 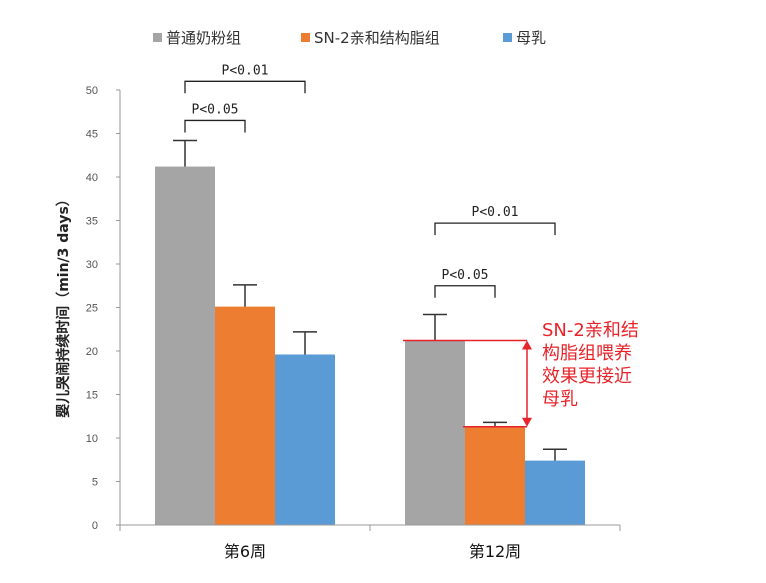 What do you see at coordinates (531, 38) in the screenshot?
I see `legend-label: 母乳` at bounding box center [531, 38].